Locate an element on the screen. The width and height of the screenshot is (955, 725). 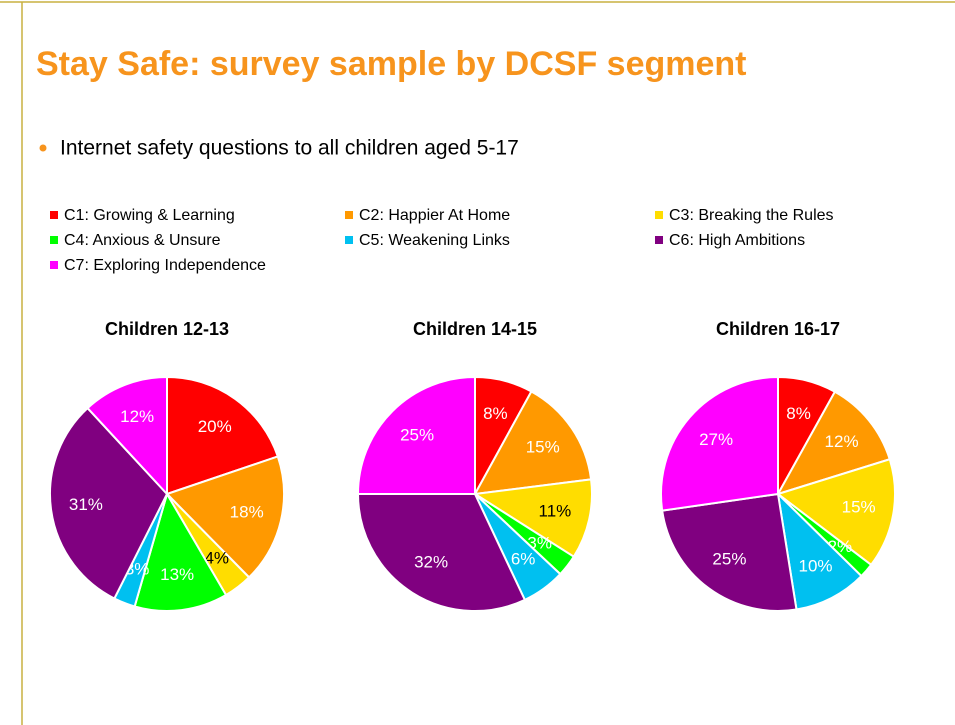
legend-label: C6: High Ambitions is located at coordinates (737, 240).